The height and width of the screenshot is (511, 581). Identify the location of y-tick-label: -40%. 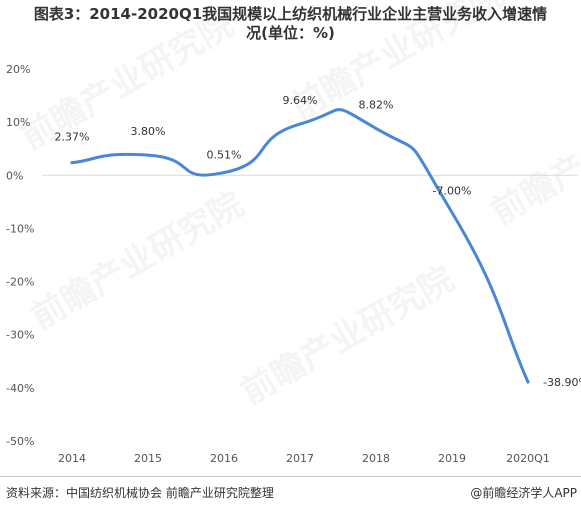
(20, 388).